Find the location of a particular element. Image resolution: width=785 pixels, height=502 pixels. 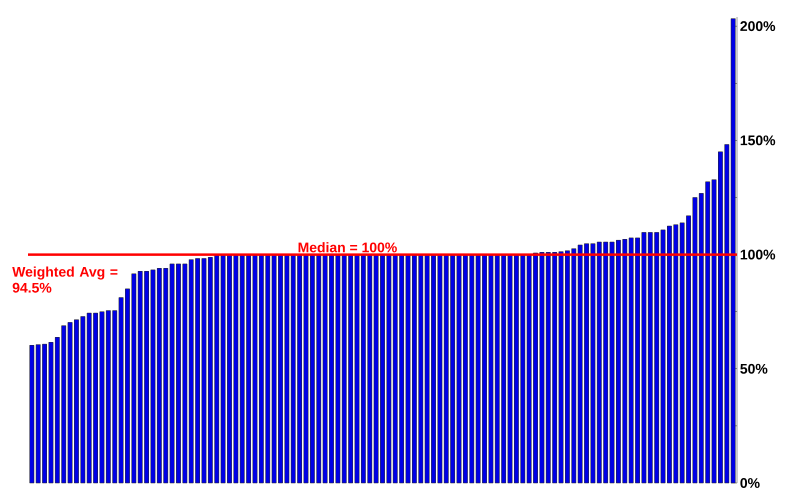

annotation: Weighted Avg = 94.5% is located at coordinates (65, 279).